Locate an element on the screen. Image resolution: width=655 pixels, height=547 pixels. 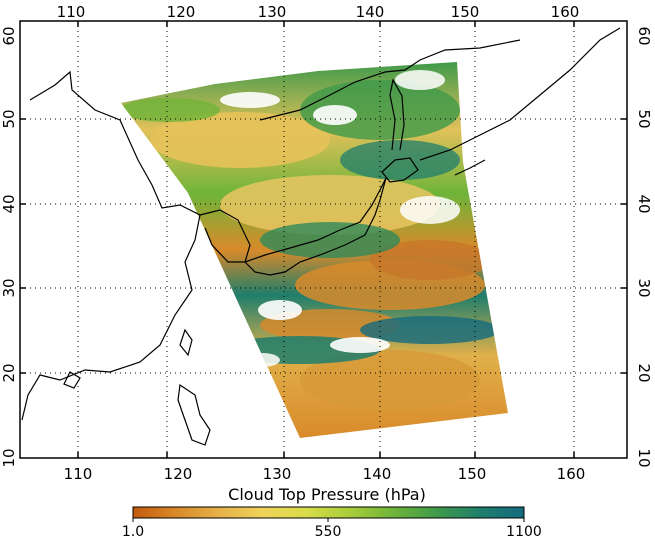
lon-label-bottom-110: 110 is located at coordinates (78, 474).